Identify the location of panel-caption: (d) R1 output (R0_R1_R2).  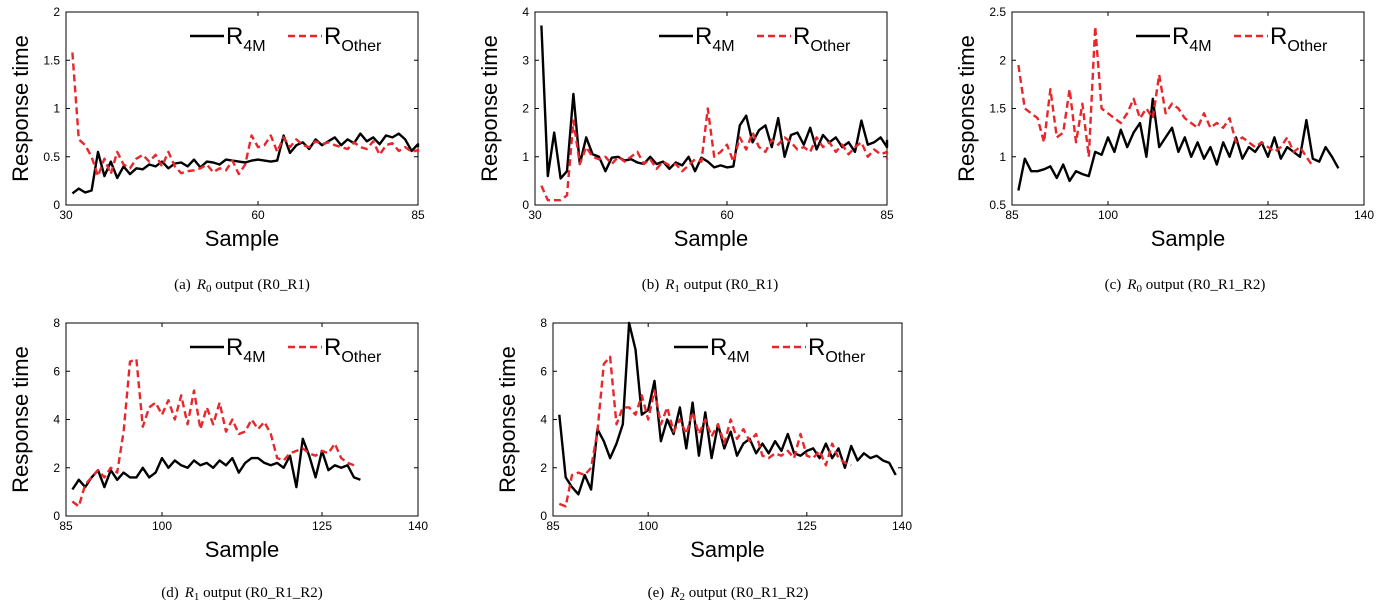
(242, 594).